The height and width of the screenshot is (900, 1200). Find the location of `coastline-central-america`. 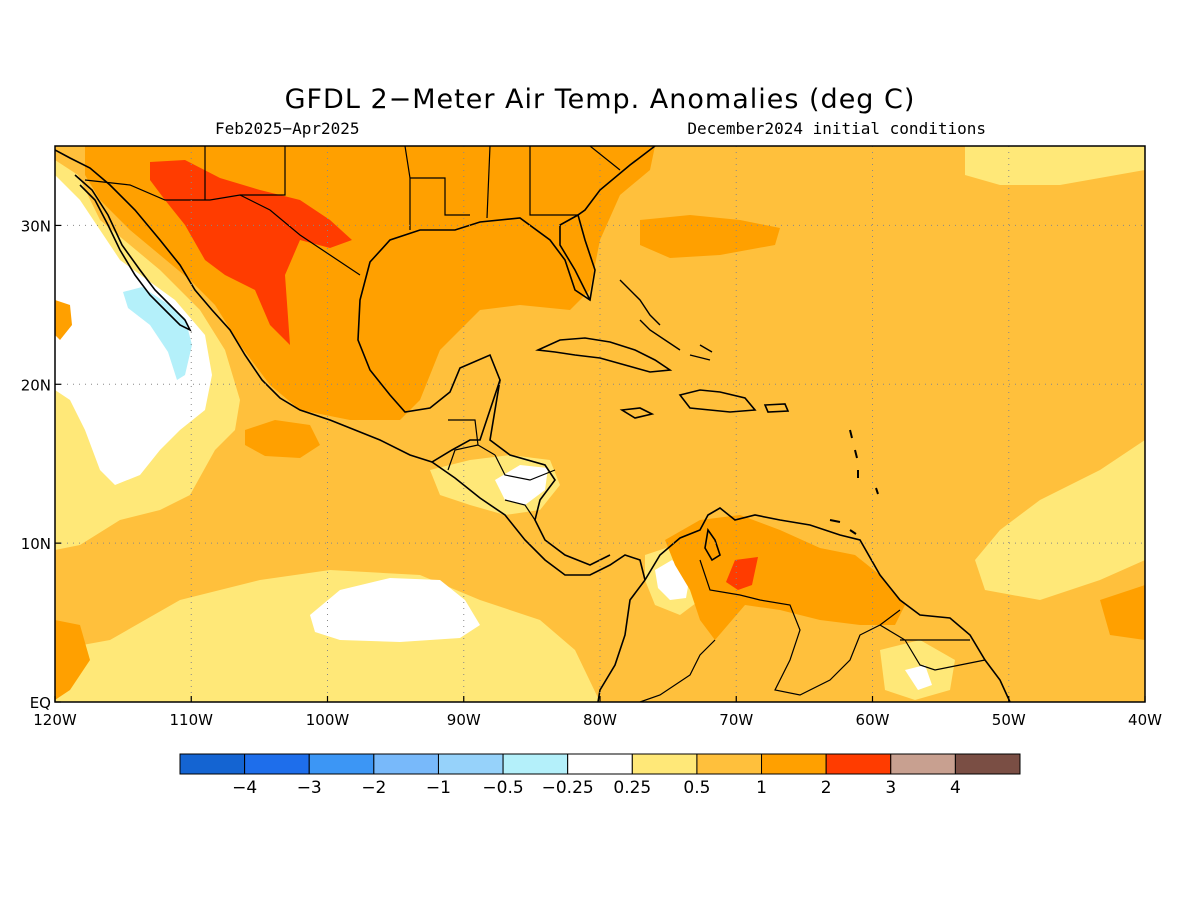

coastline-central-america is located at coordinates (538, 521).